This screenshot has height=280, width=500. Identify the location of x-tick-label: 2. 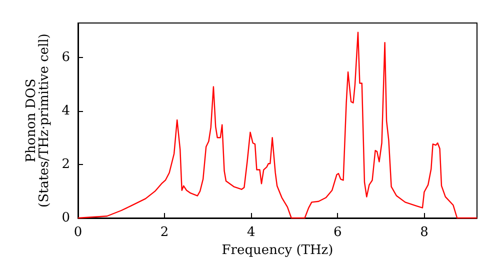
(164, 232).